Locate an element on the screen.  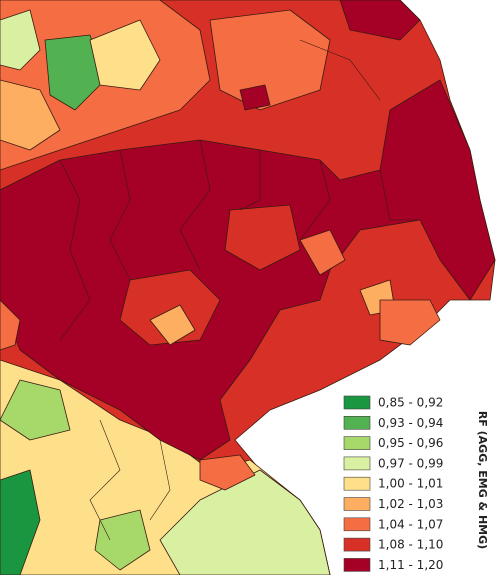
legend-label: 0,93 - 0,94 is located at coordinates (410, 423).